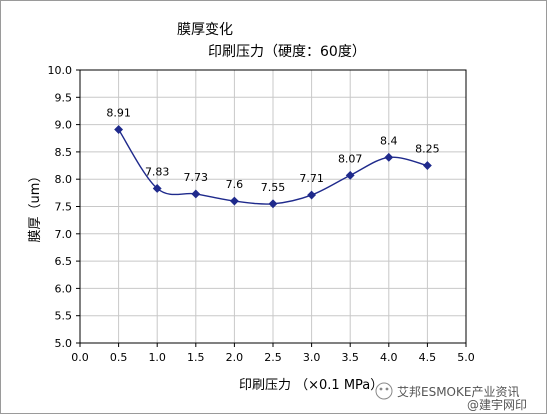  Describe the element at coordinates (196, 357) in the screenshot. I see `x-tick-label: 1.5` at that location.